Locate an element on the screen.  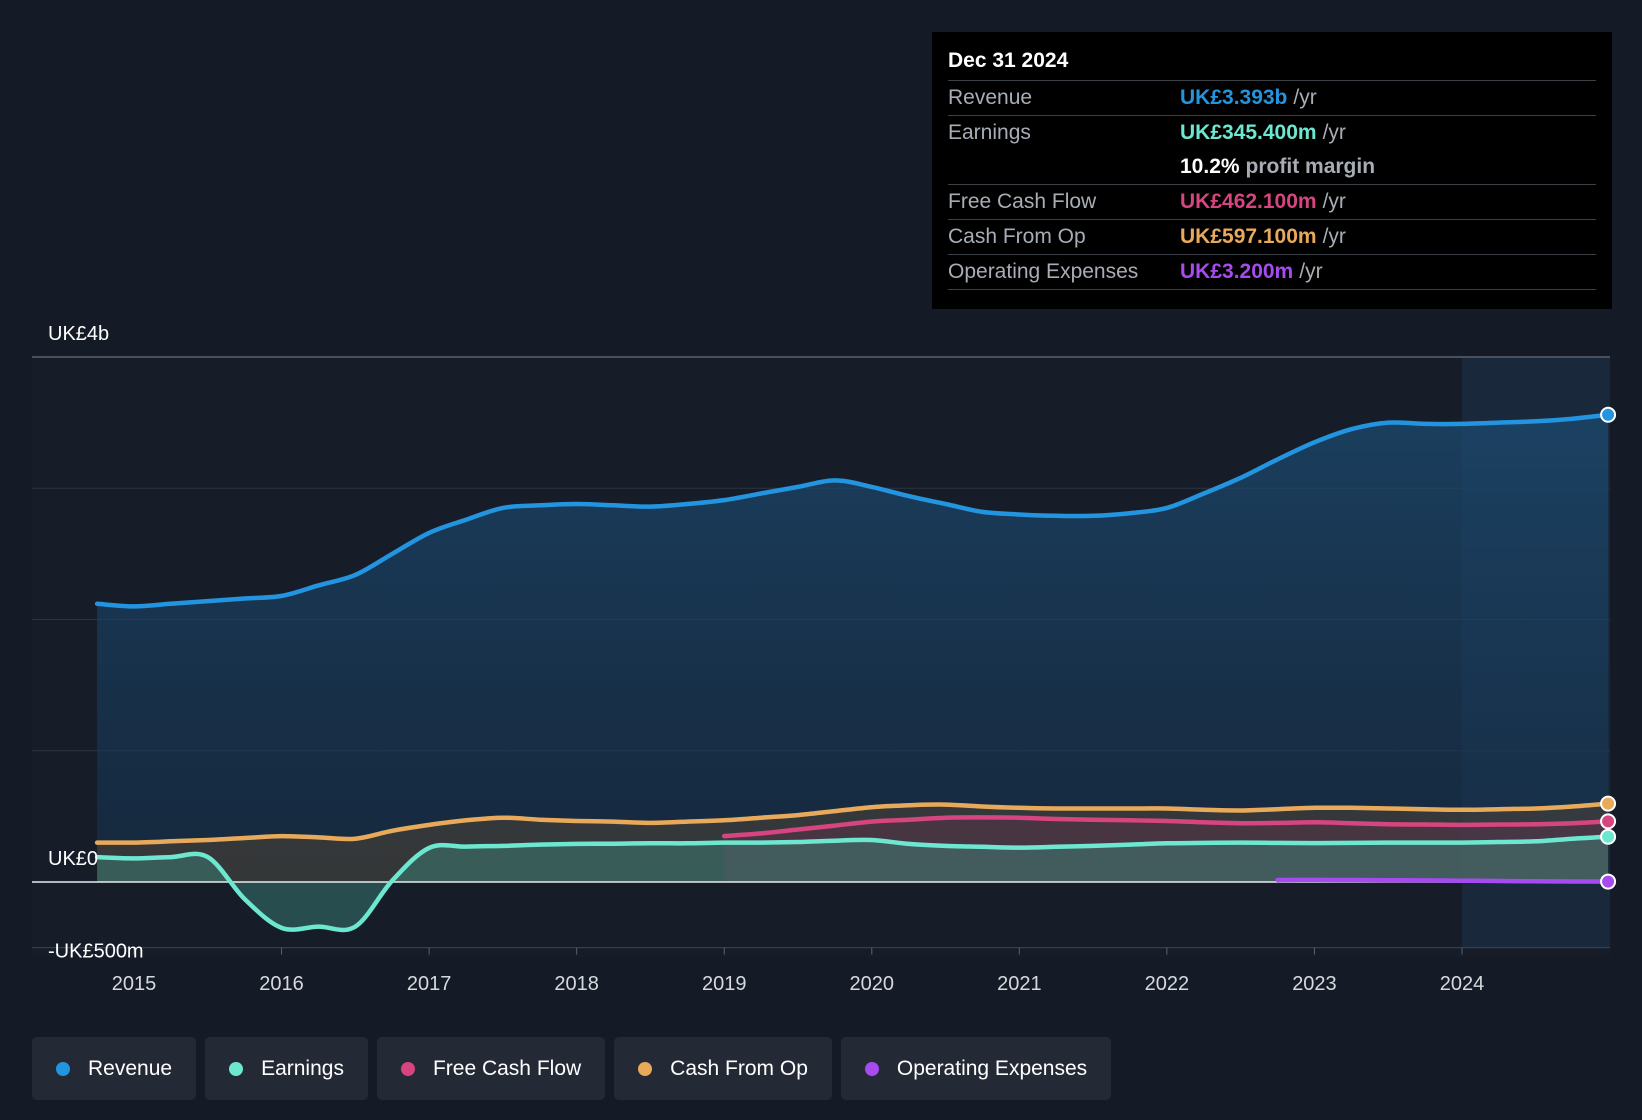
x-tick-label-2016: 2016 is located at coordinates (281, 984).